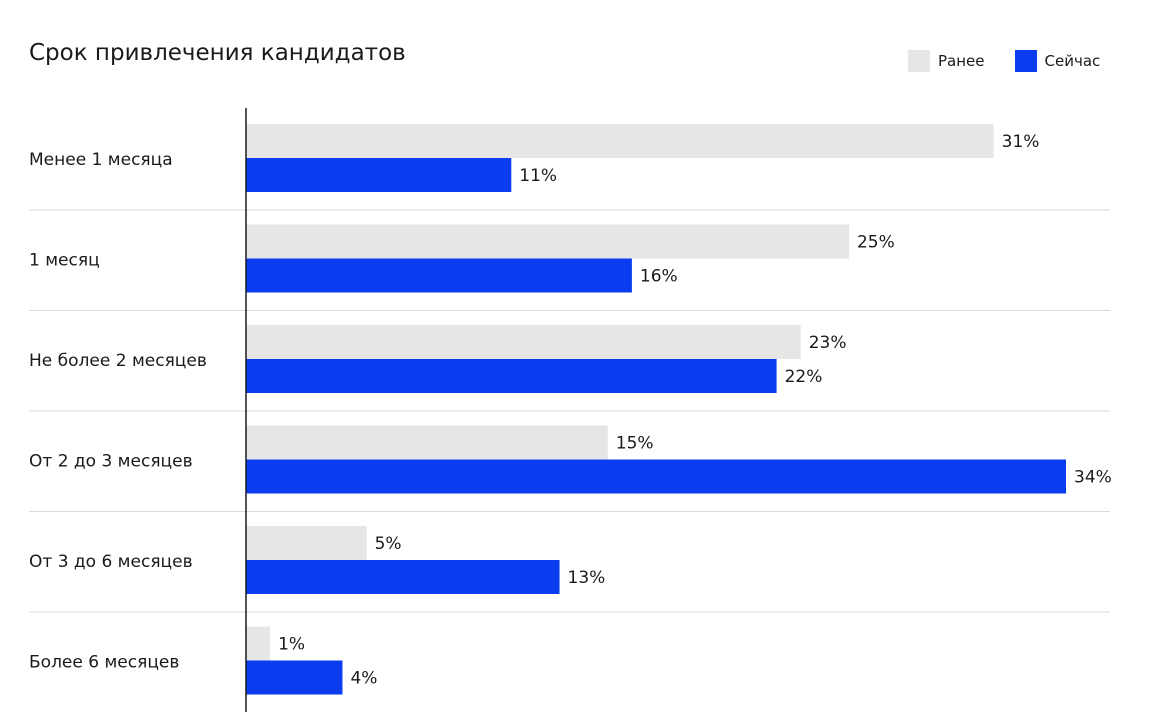  I want to click on category-label: Менее 1 месяца, so click(101, 160).